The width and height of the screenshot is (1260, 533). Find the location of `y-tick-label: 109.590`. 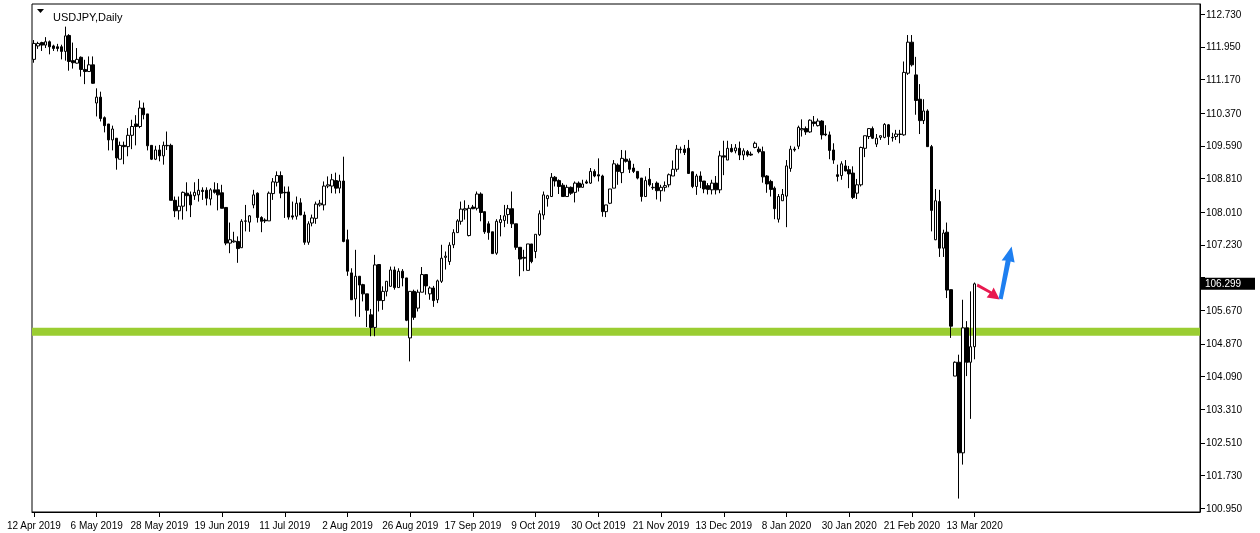

y-tick-label: 109.590 is located at coordinates (1224, 146).